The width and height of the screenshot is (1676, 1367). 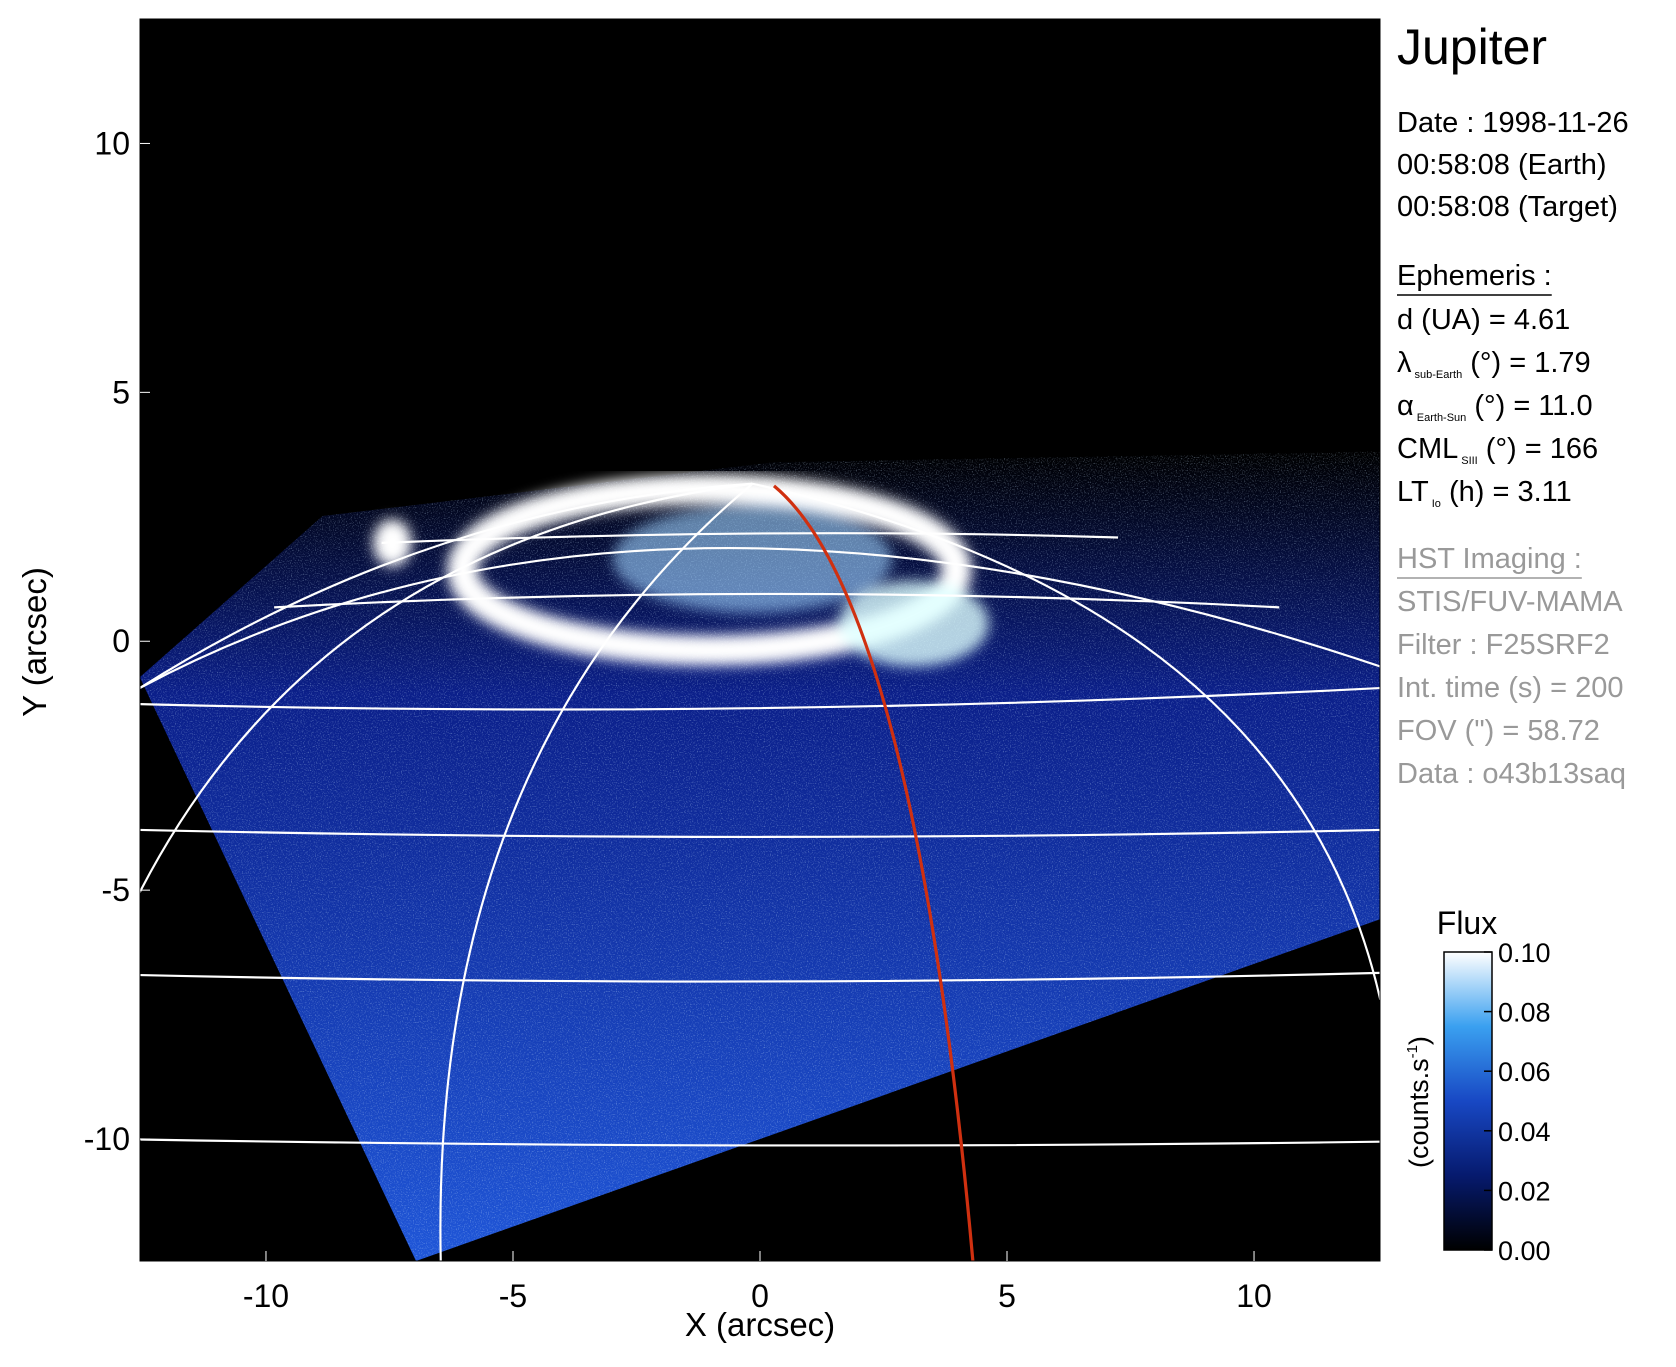 What do you see at coordinates (112, 143) in the screenshot?
I see `y-tick-label: 10` at bounding box center [112, 143].